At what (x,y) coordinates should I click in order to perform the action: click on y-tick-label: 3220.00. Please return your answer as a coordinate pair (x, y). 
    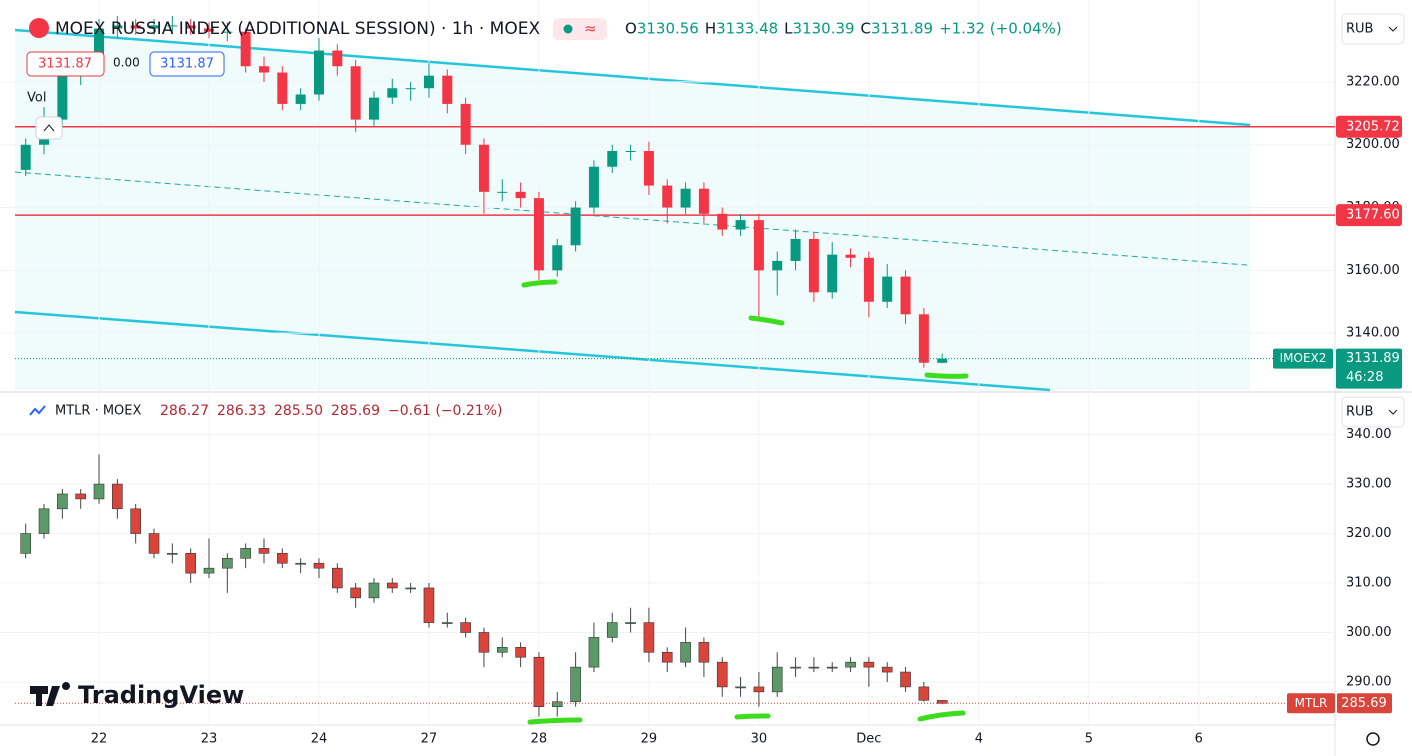
    Looking at the image, I should click on (1373, 81).